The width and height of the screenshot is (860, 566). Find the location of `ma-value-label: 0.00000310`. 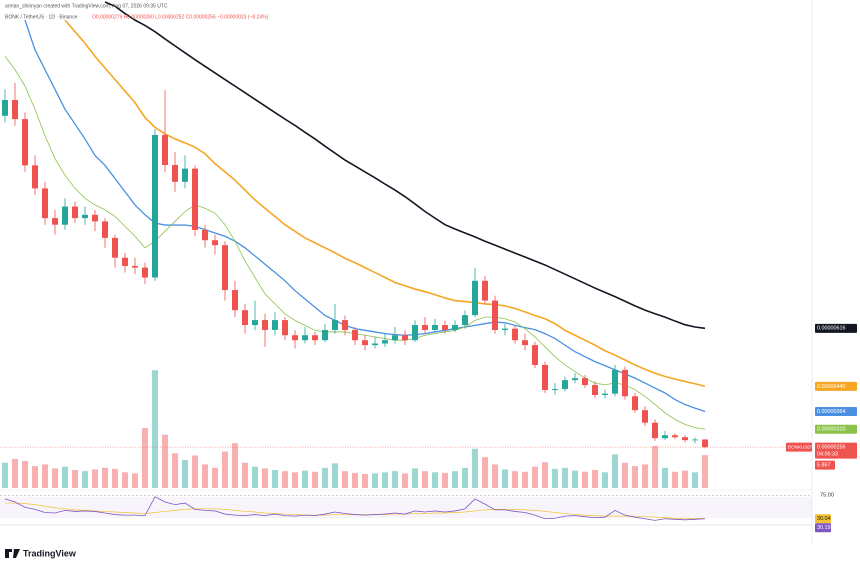

ma-value-label: 0.00000310 is located at coordinates (831, 430).